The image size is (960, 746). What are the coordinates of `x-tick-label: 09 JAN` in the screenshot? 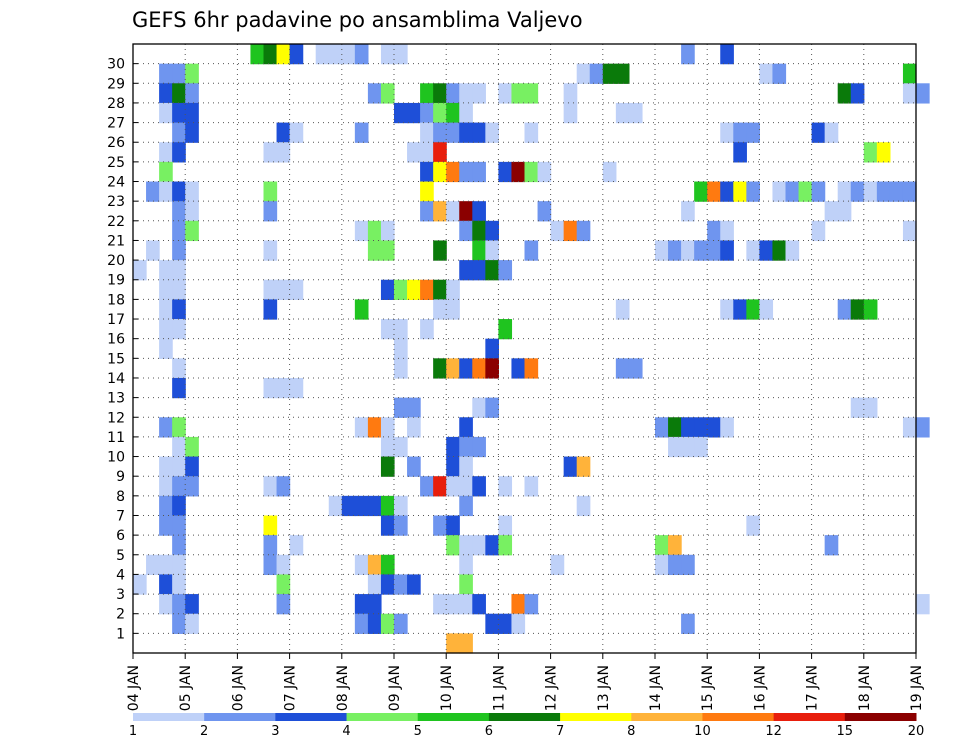 It's located at (395, 688).